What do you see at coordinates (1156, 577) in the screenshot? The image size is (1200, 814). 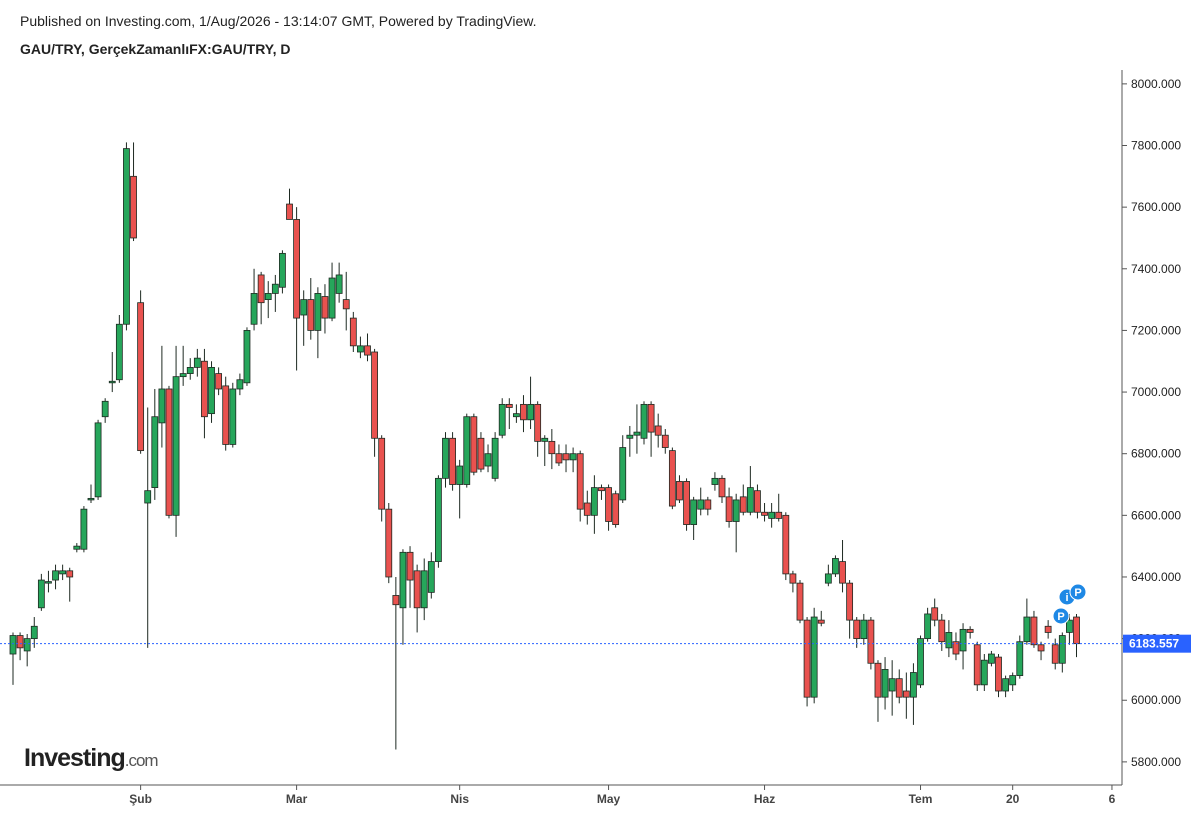 I see `y-tick-label: 6400.000` at bounding box center [1156, 577].